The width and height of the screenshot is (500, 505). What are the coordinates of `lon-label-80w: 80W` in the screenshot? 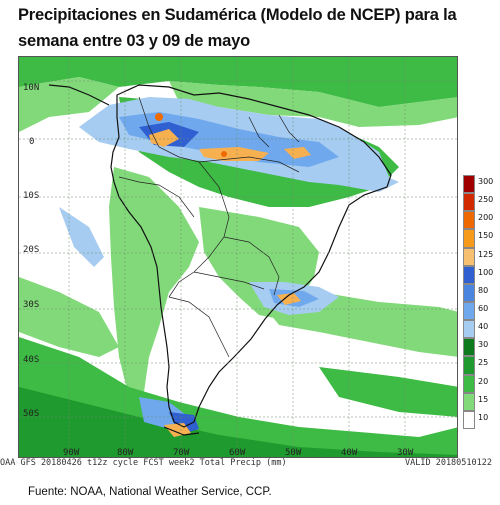 It's located at (125, 453).